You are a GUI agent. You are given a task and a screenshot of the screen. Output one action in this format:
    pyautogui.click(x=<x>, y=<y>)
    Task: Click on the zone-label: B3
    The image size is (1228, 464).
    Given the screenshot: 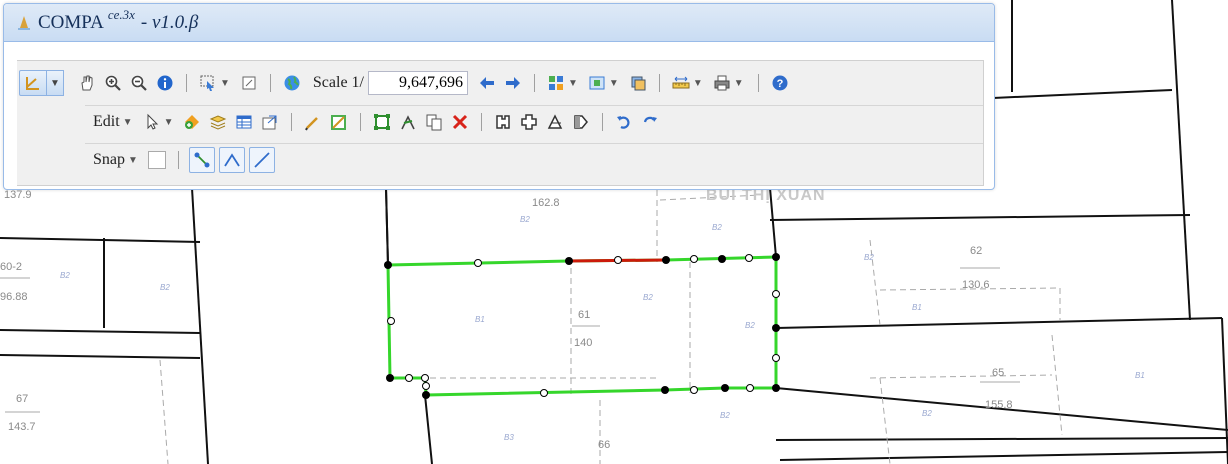 What is the action you would take?
    pyautogui.click(x=509, y=437)
    